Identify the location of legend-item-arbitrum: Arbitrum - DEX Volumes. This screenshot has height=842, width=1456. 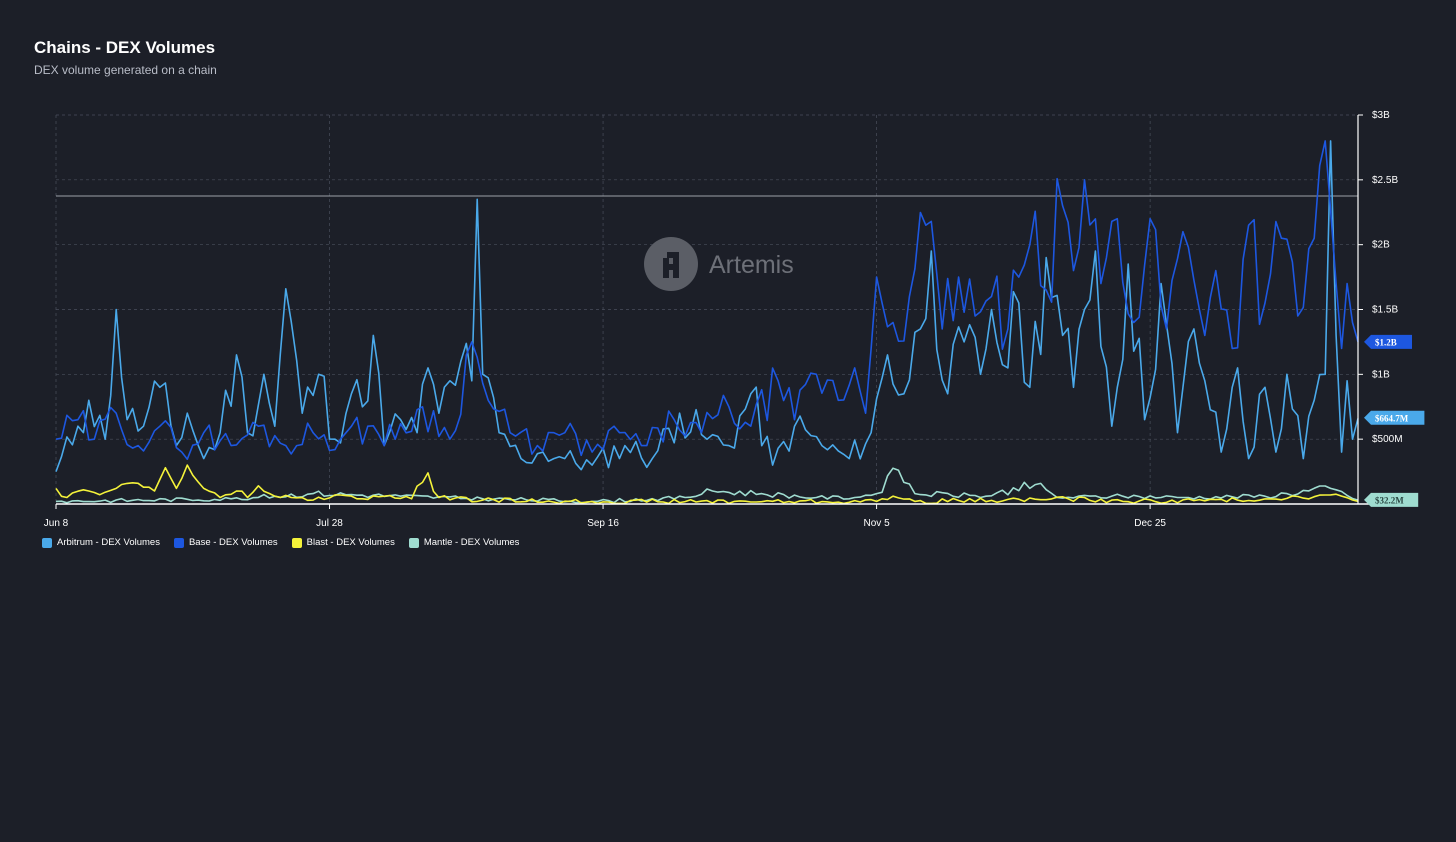
(101, 542).